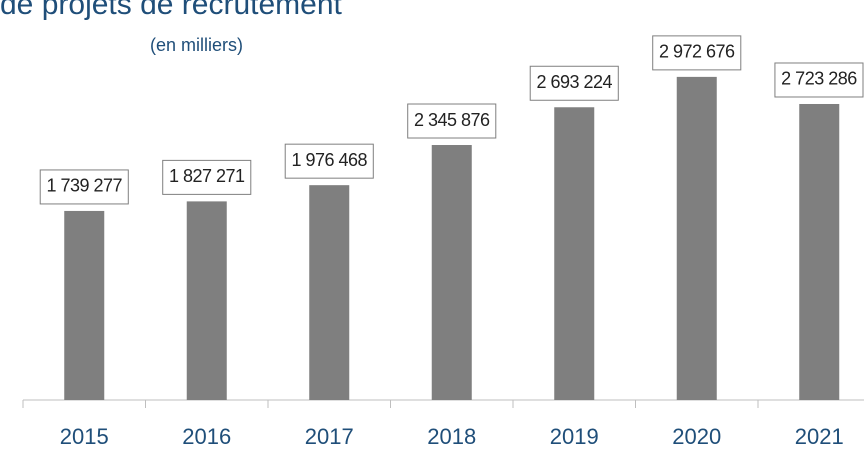 The image size is (864, 455). Describe the element at coordinates (171, 10) in the screenshot. I see `chart-title: de projets de recrutement` at that location.